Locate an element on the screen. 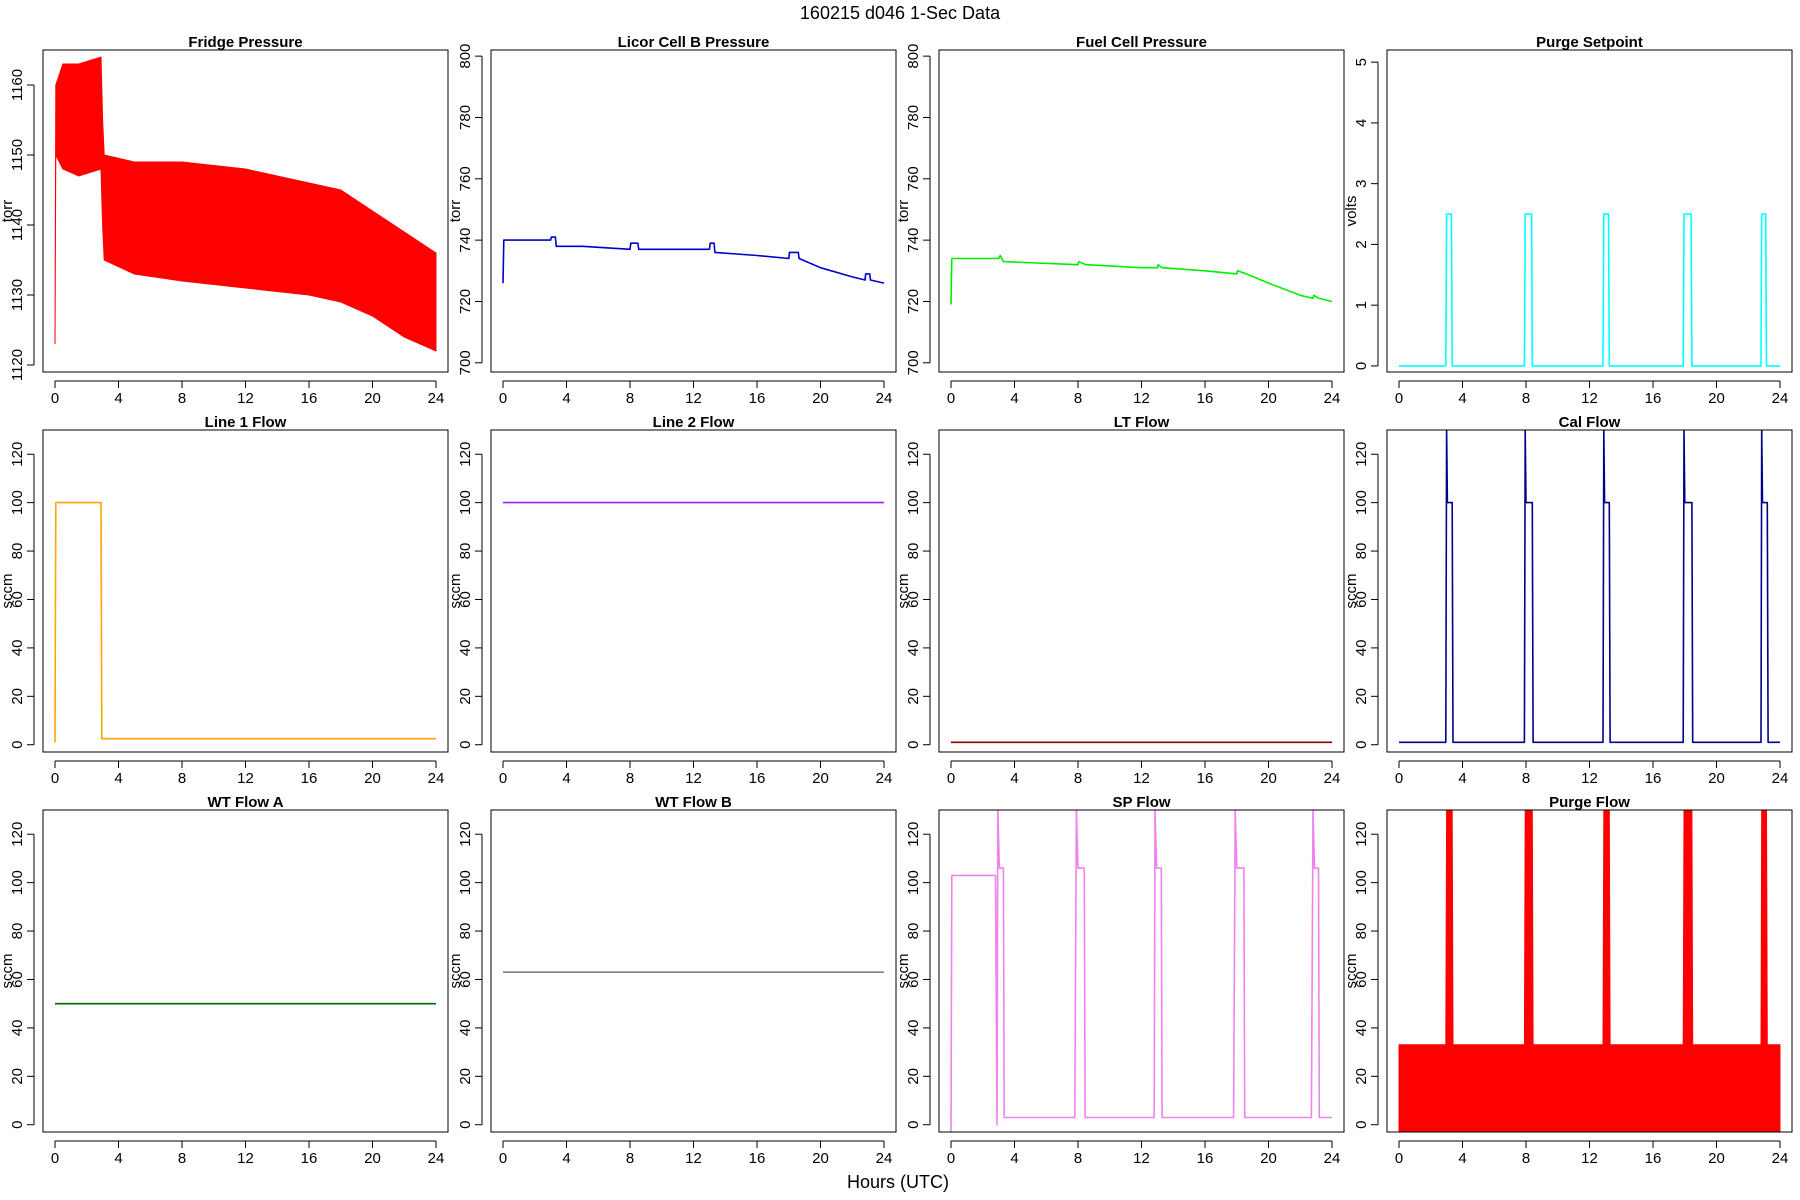 The width and height of the screenshot is (1800, 1200). chart-panel-11: SP Flow 0 4 8 12 16 20 24 0 20 40 60 80 100 120 sccm is located at coordinates (1120, 980).